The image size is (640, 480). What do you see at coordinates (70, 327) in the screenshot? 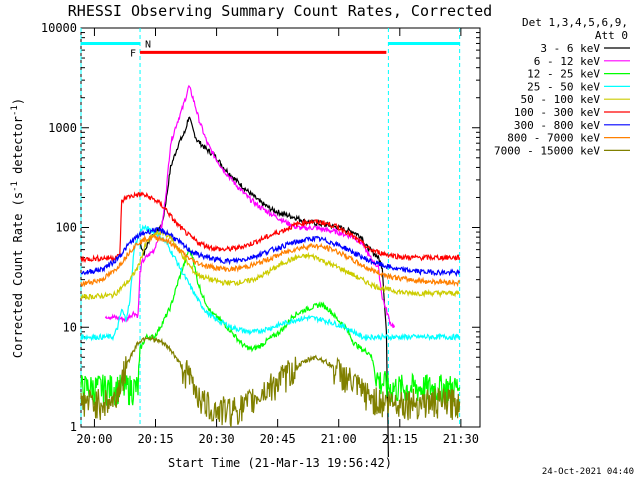
I see `y-tick-label: 10` at bounding box center [70, 327].